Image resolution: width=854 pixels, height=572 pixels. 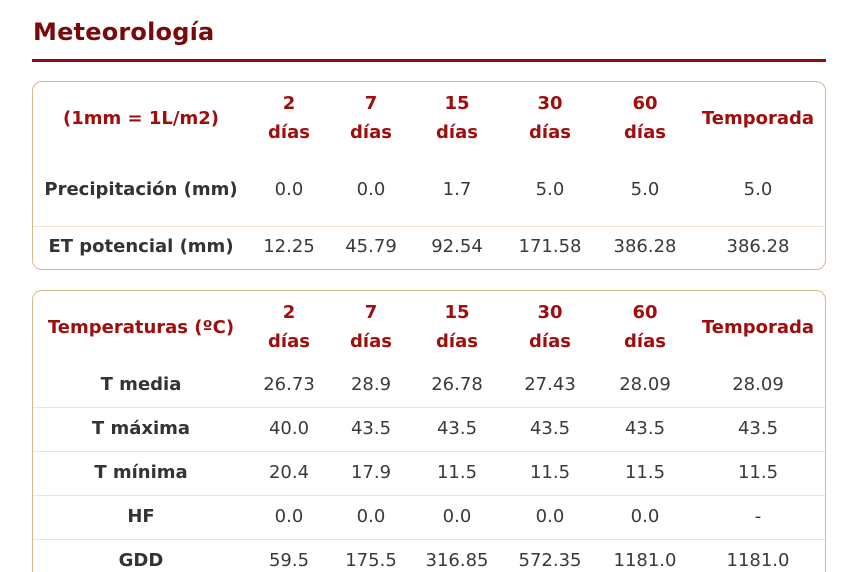 What do you see at coordinates (371, 384) in the screenshot?
I see `table-cell: 28.9` at bounding box center [371, 384].